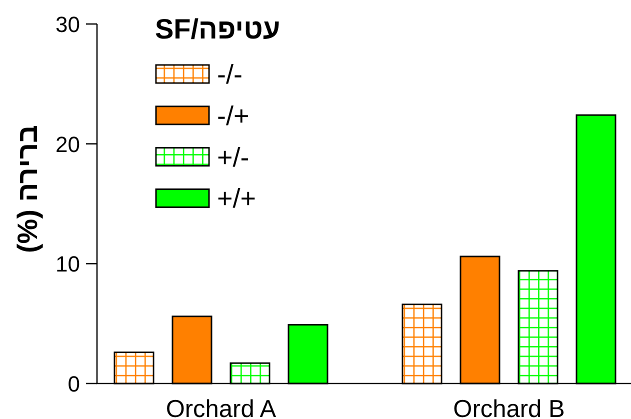 The image size is (631, 419). I want to click on x-tick-label: Orchard B, so click(509, 407).